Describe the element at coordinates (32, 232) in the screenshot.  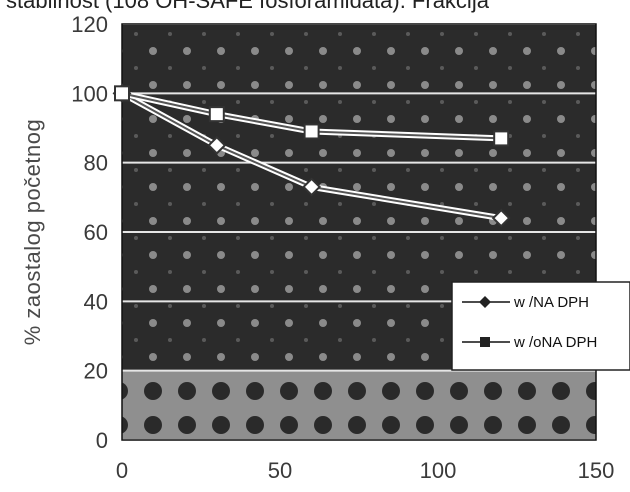
I see `y-axis-label: % zaostalog početnog` at that location.